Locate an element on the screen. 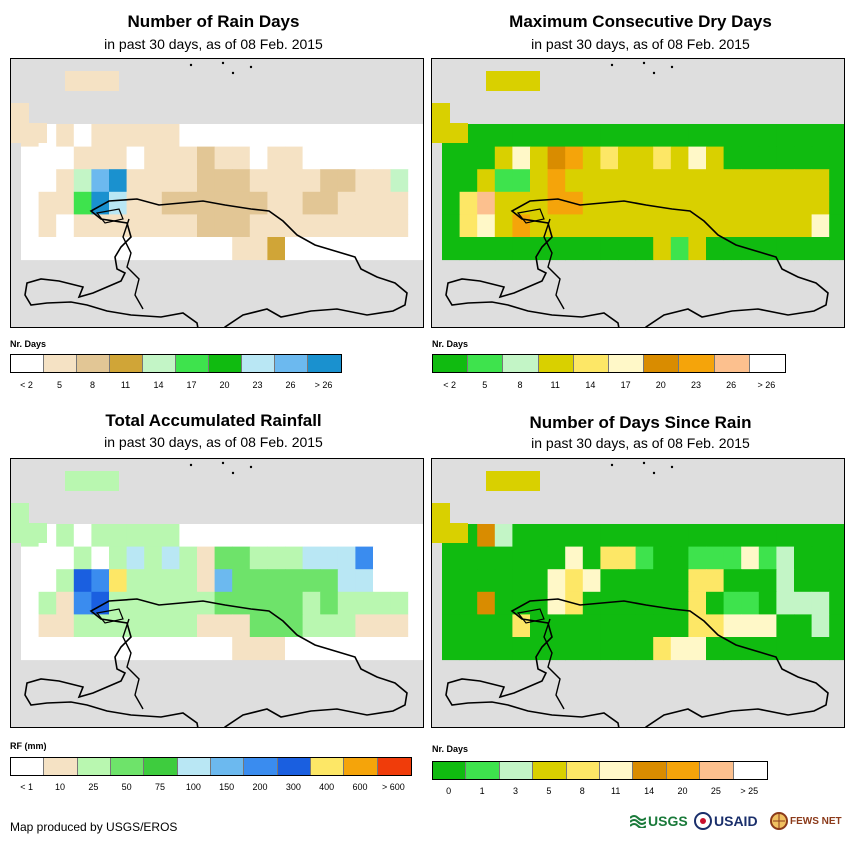 Image resolution: width=854 pixels, height=845 pixels. fews-net-logo: FEWS NET is located at coordinates (807, 821).